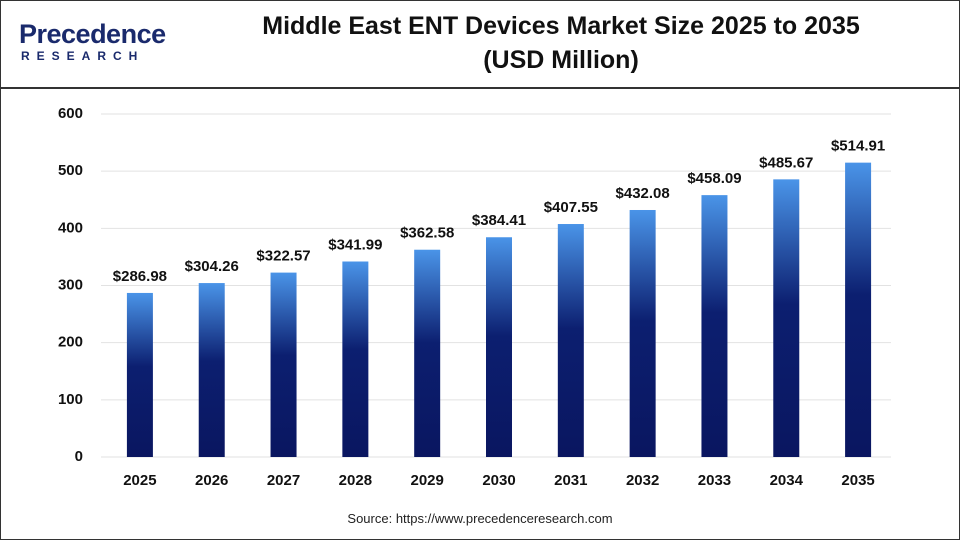 The image size is (960, 540). I want to click on x-tick-label: 2027, so click(283, 480).